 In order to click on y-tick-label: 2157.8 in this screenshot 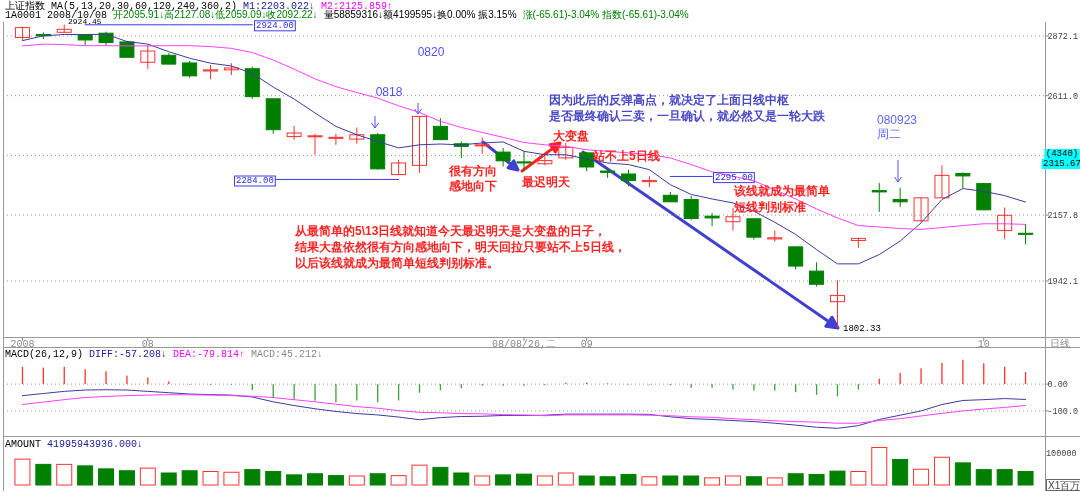, I will do `click(1063, 216)`.